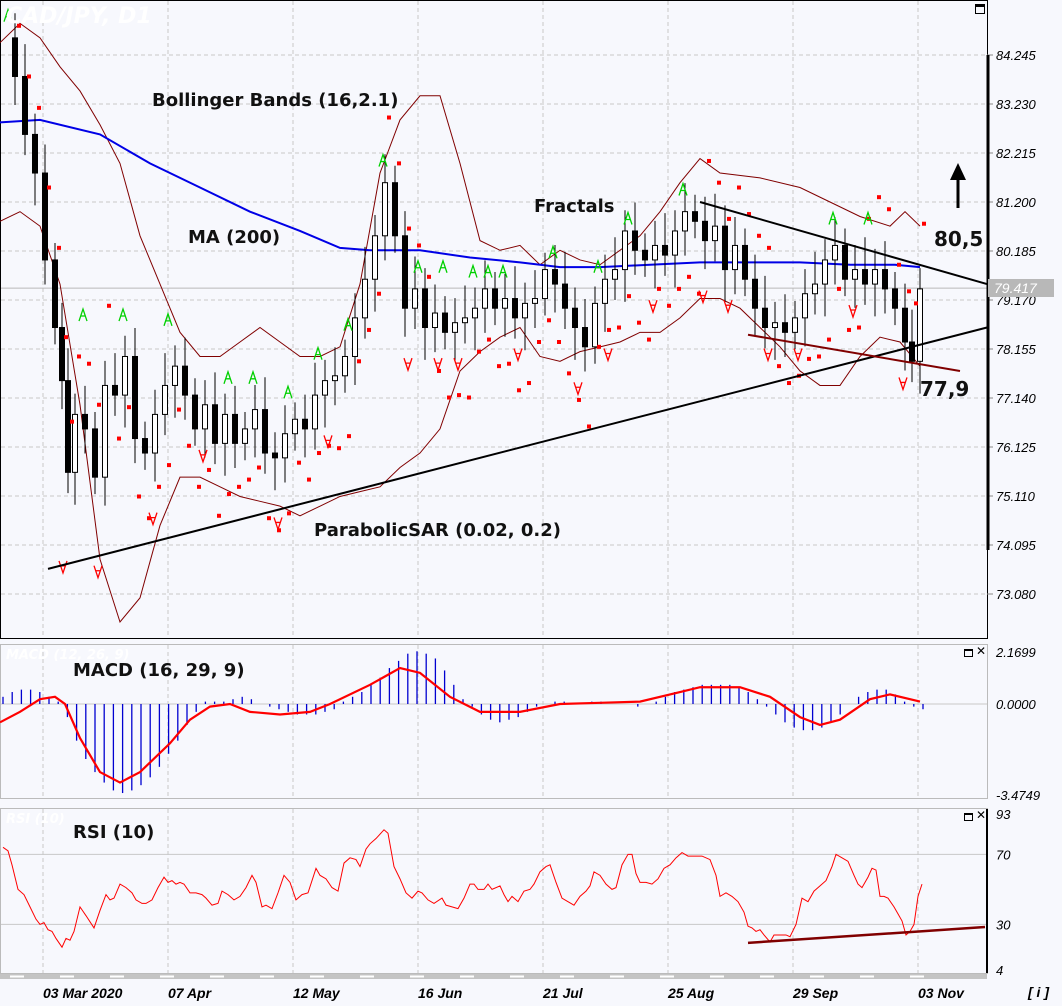 Image resolution: width=1062 pixels, height=1006 pixels. What do you see at coordinates (83, 993) in the screenshot?
I see `date-tick-label: 03 Mar 2020` at bounding box center [83, 993].